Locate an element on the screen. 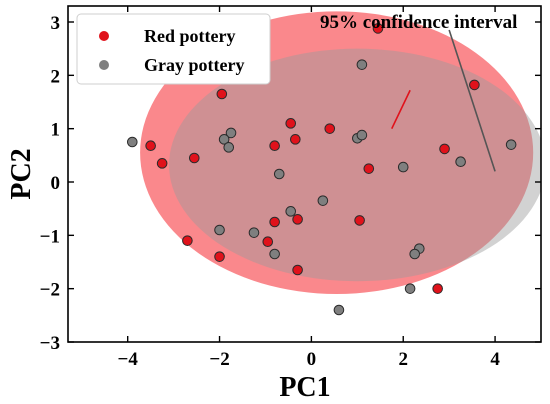 This screenshot has width=550, height=404. x-tick-label: −4 is located at coordinates (128, 359).